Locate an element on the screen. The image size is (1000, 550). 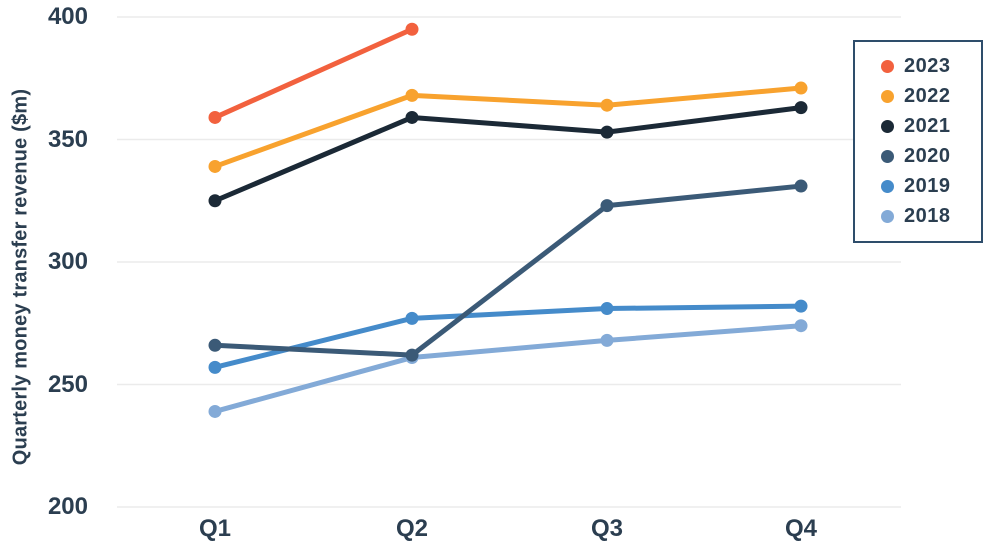
legend-item-2018: 2018 is located at coordinates (931, 216).